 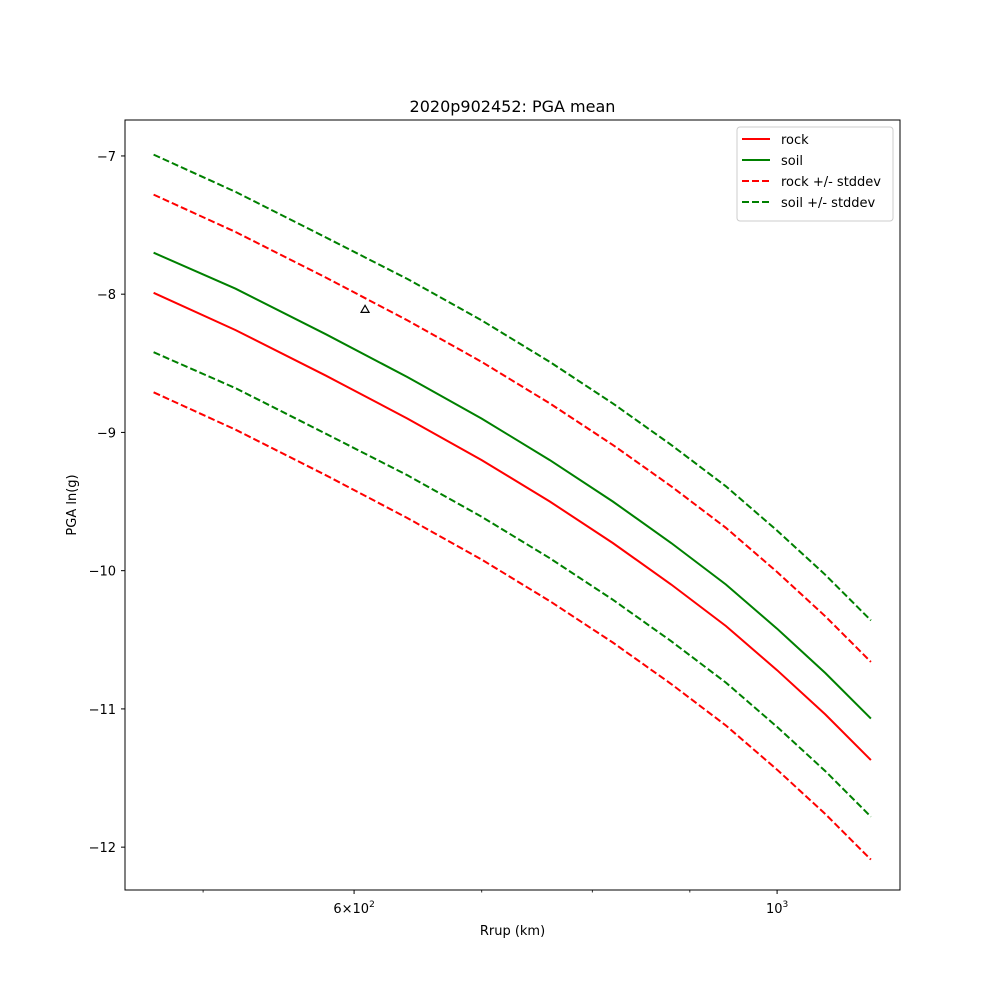 I want to click on x-axis-label: Rrup (km), so click(x=512, y=931).